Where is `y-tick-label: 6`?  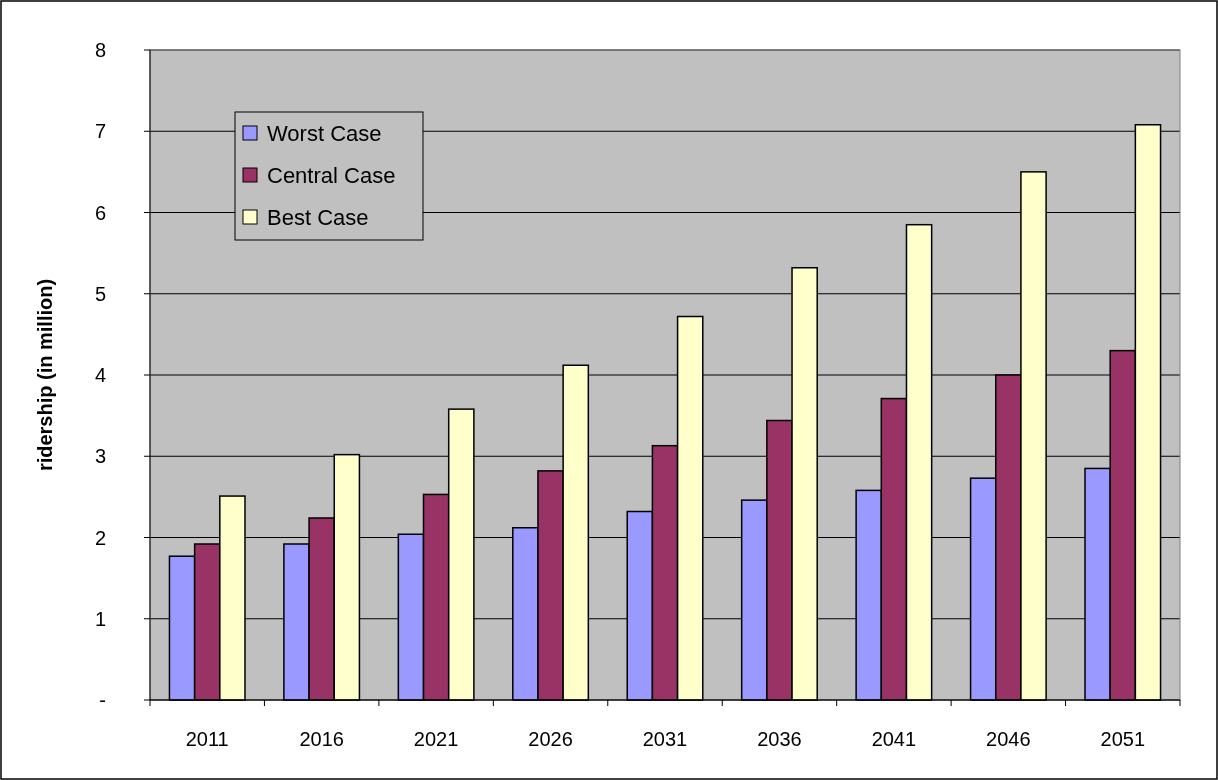
y-tick-label: 6 is located at coordinates (100, 212).